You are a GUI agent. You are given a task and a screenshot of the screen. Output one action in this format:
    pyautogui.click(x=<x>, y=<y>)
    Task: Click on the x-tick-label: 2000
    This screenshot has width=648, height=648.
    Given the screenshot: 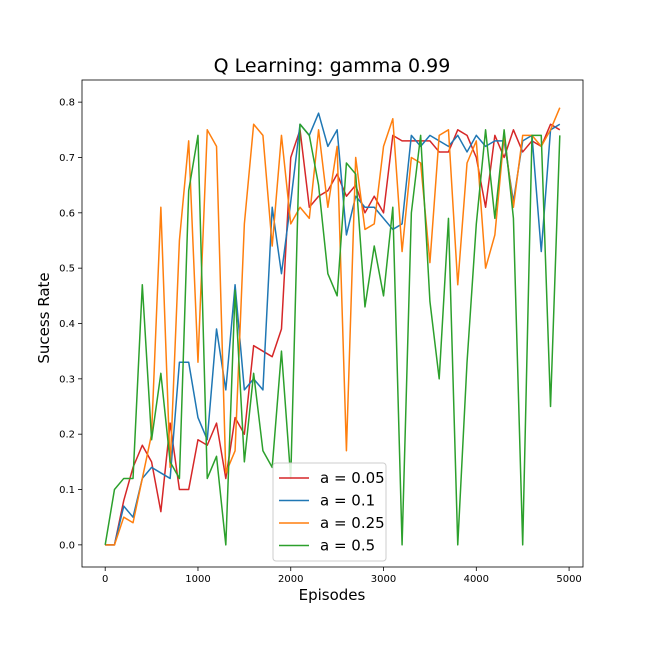 What is the action you would take?
    pyautogui.click(x=290, y=579)
    